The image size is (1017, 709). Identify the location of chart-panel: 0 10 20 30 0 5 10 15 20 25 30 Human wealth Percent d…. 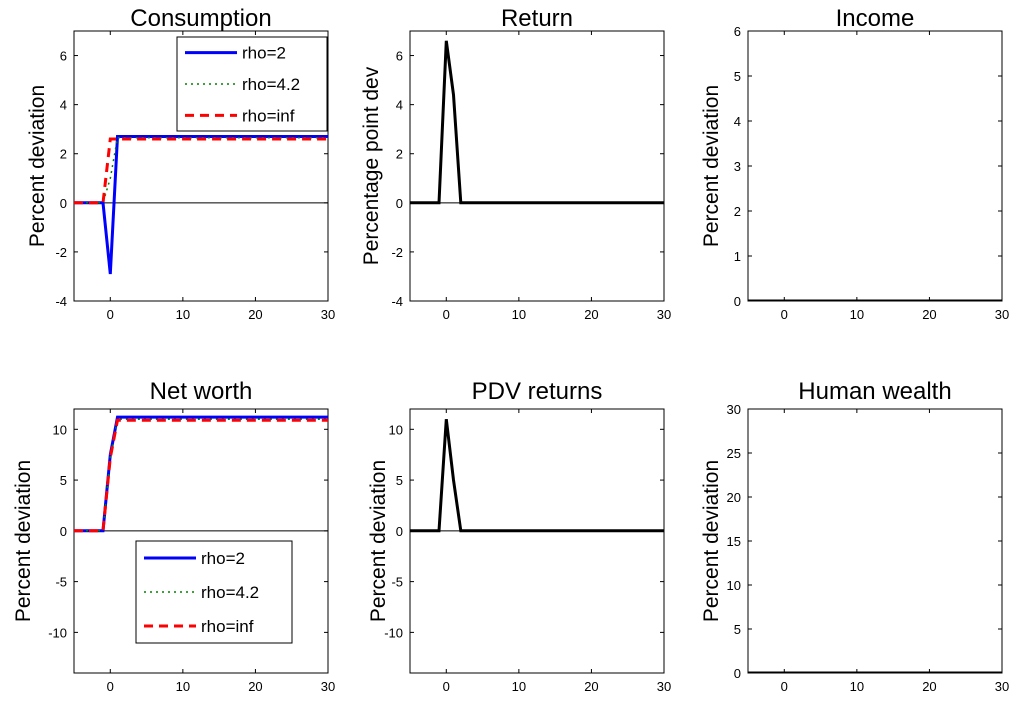
(854, 536).